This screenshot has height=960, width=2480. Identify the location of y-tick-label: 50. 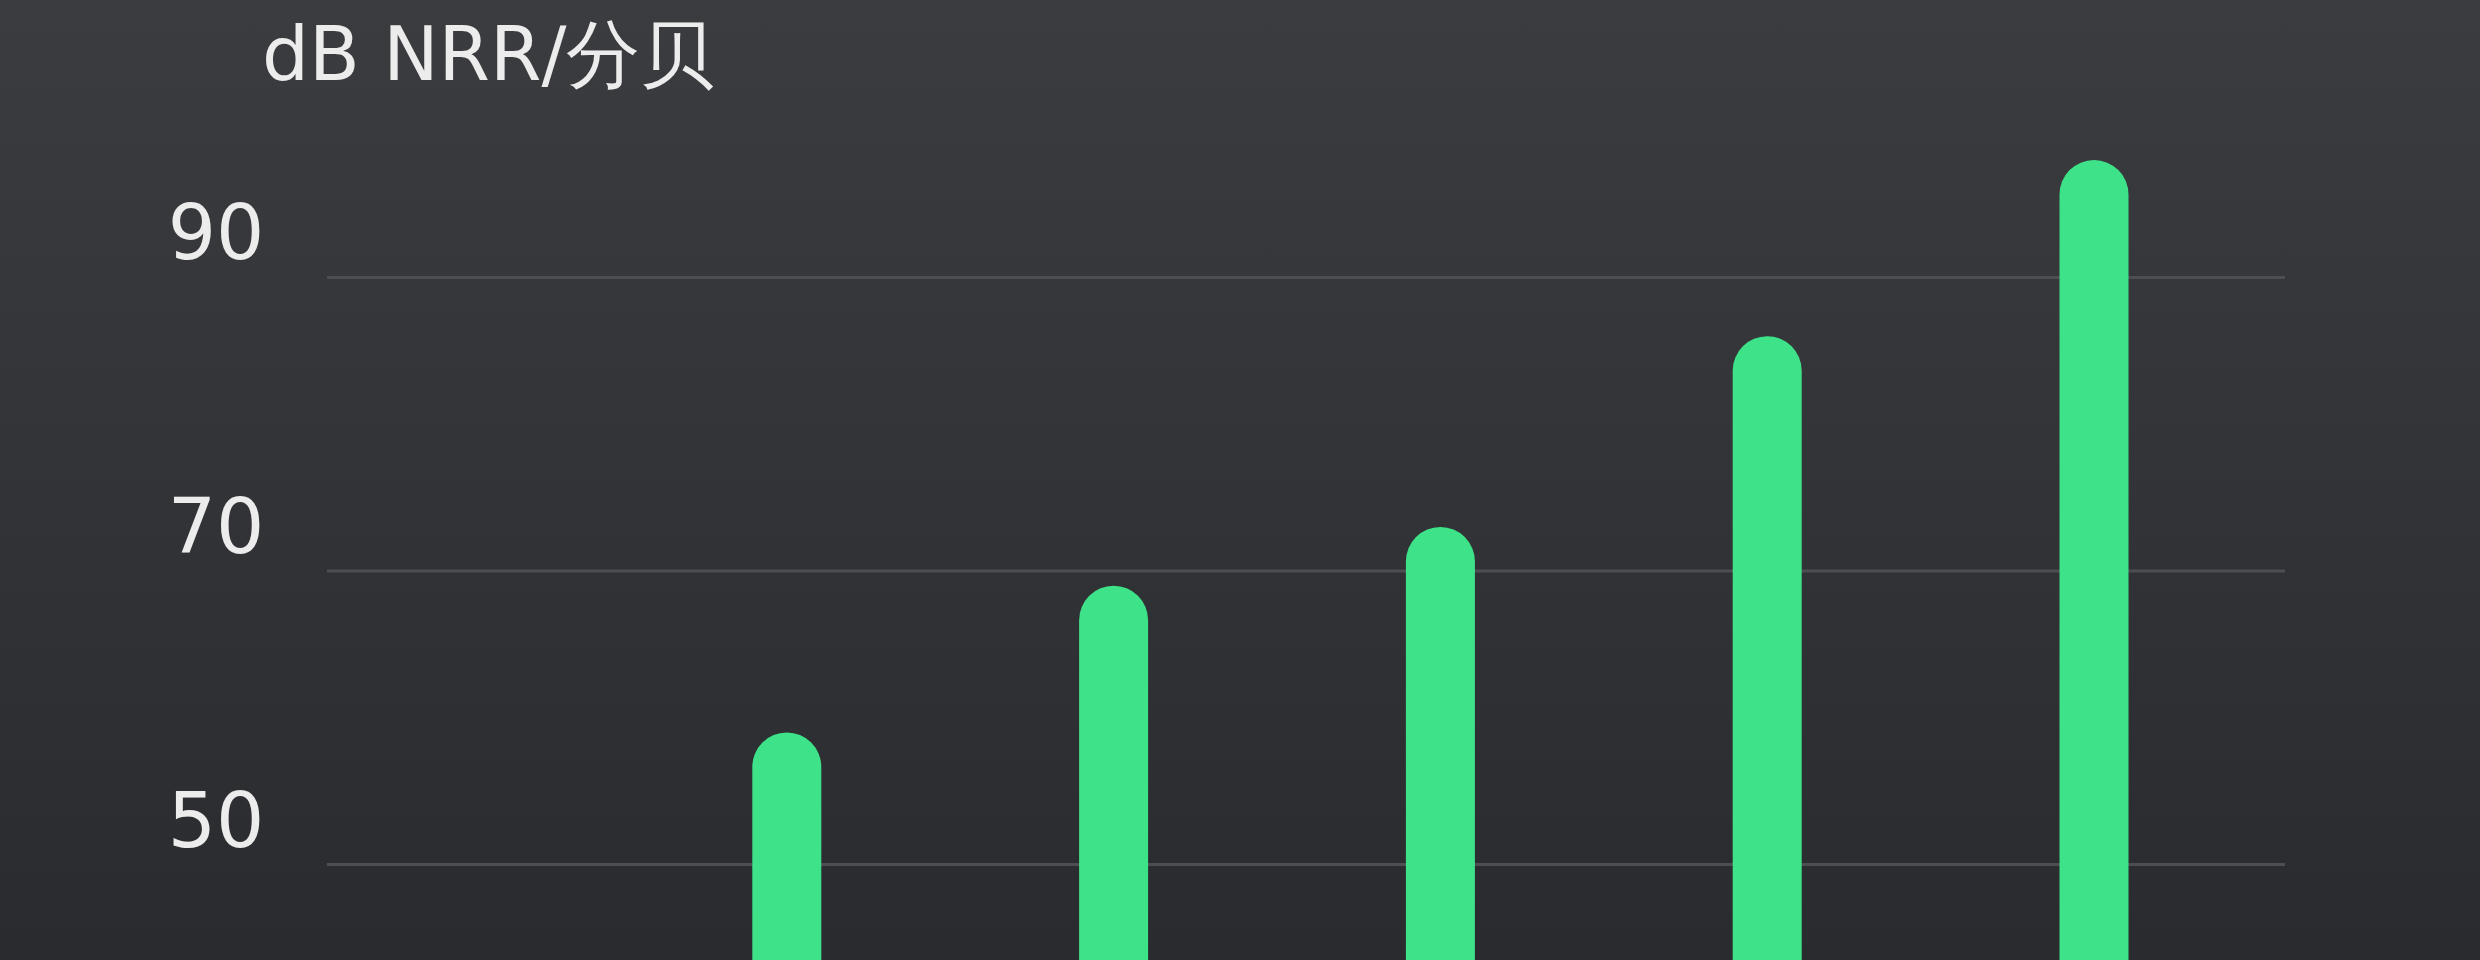
(216, 820).